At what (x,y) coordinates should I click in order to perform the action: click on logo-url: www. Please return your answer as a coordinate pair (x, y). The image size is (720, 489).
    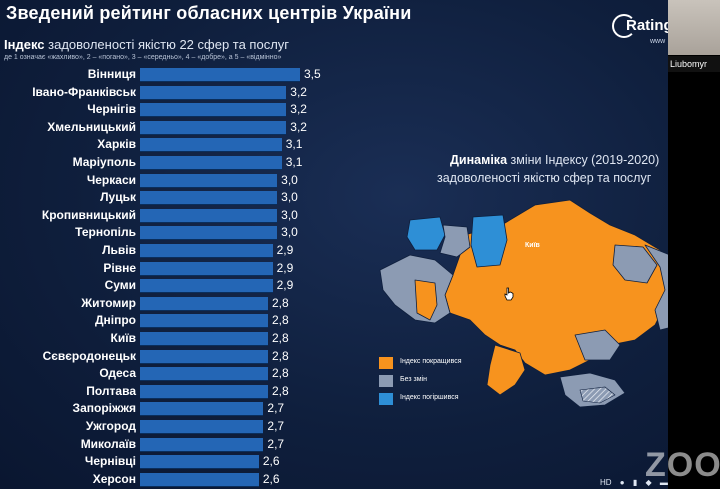
    Looking at the image, I should click on (658, 41).